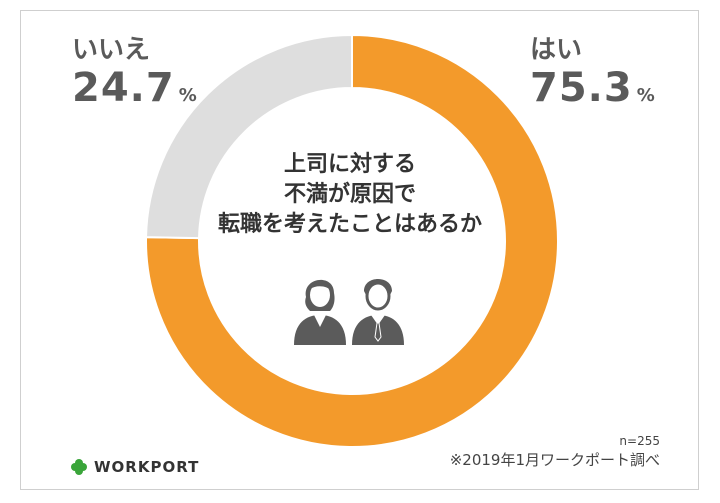 This screenshot has width=720, height=503. What do you see at coordinates (249, 136) in the screenshot?
I see `donut-slice-no` at bounding box center [249, 136].